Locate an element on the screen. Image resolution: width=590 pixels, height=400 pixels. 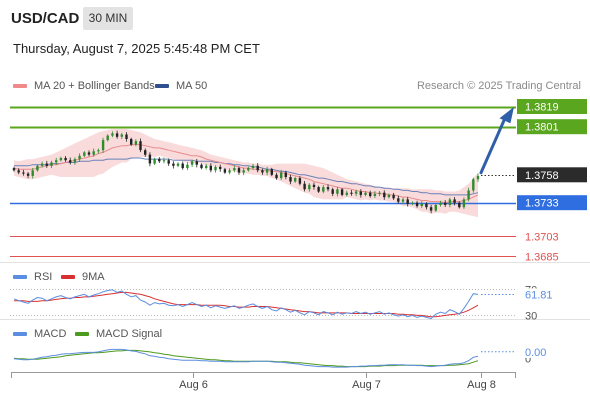
rsi-line is located at coordinates (246, 304).